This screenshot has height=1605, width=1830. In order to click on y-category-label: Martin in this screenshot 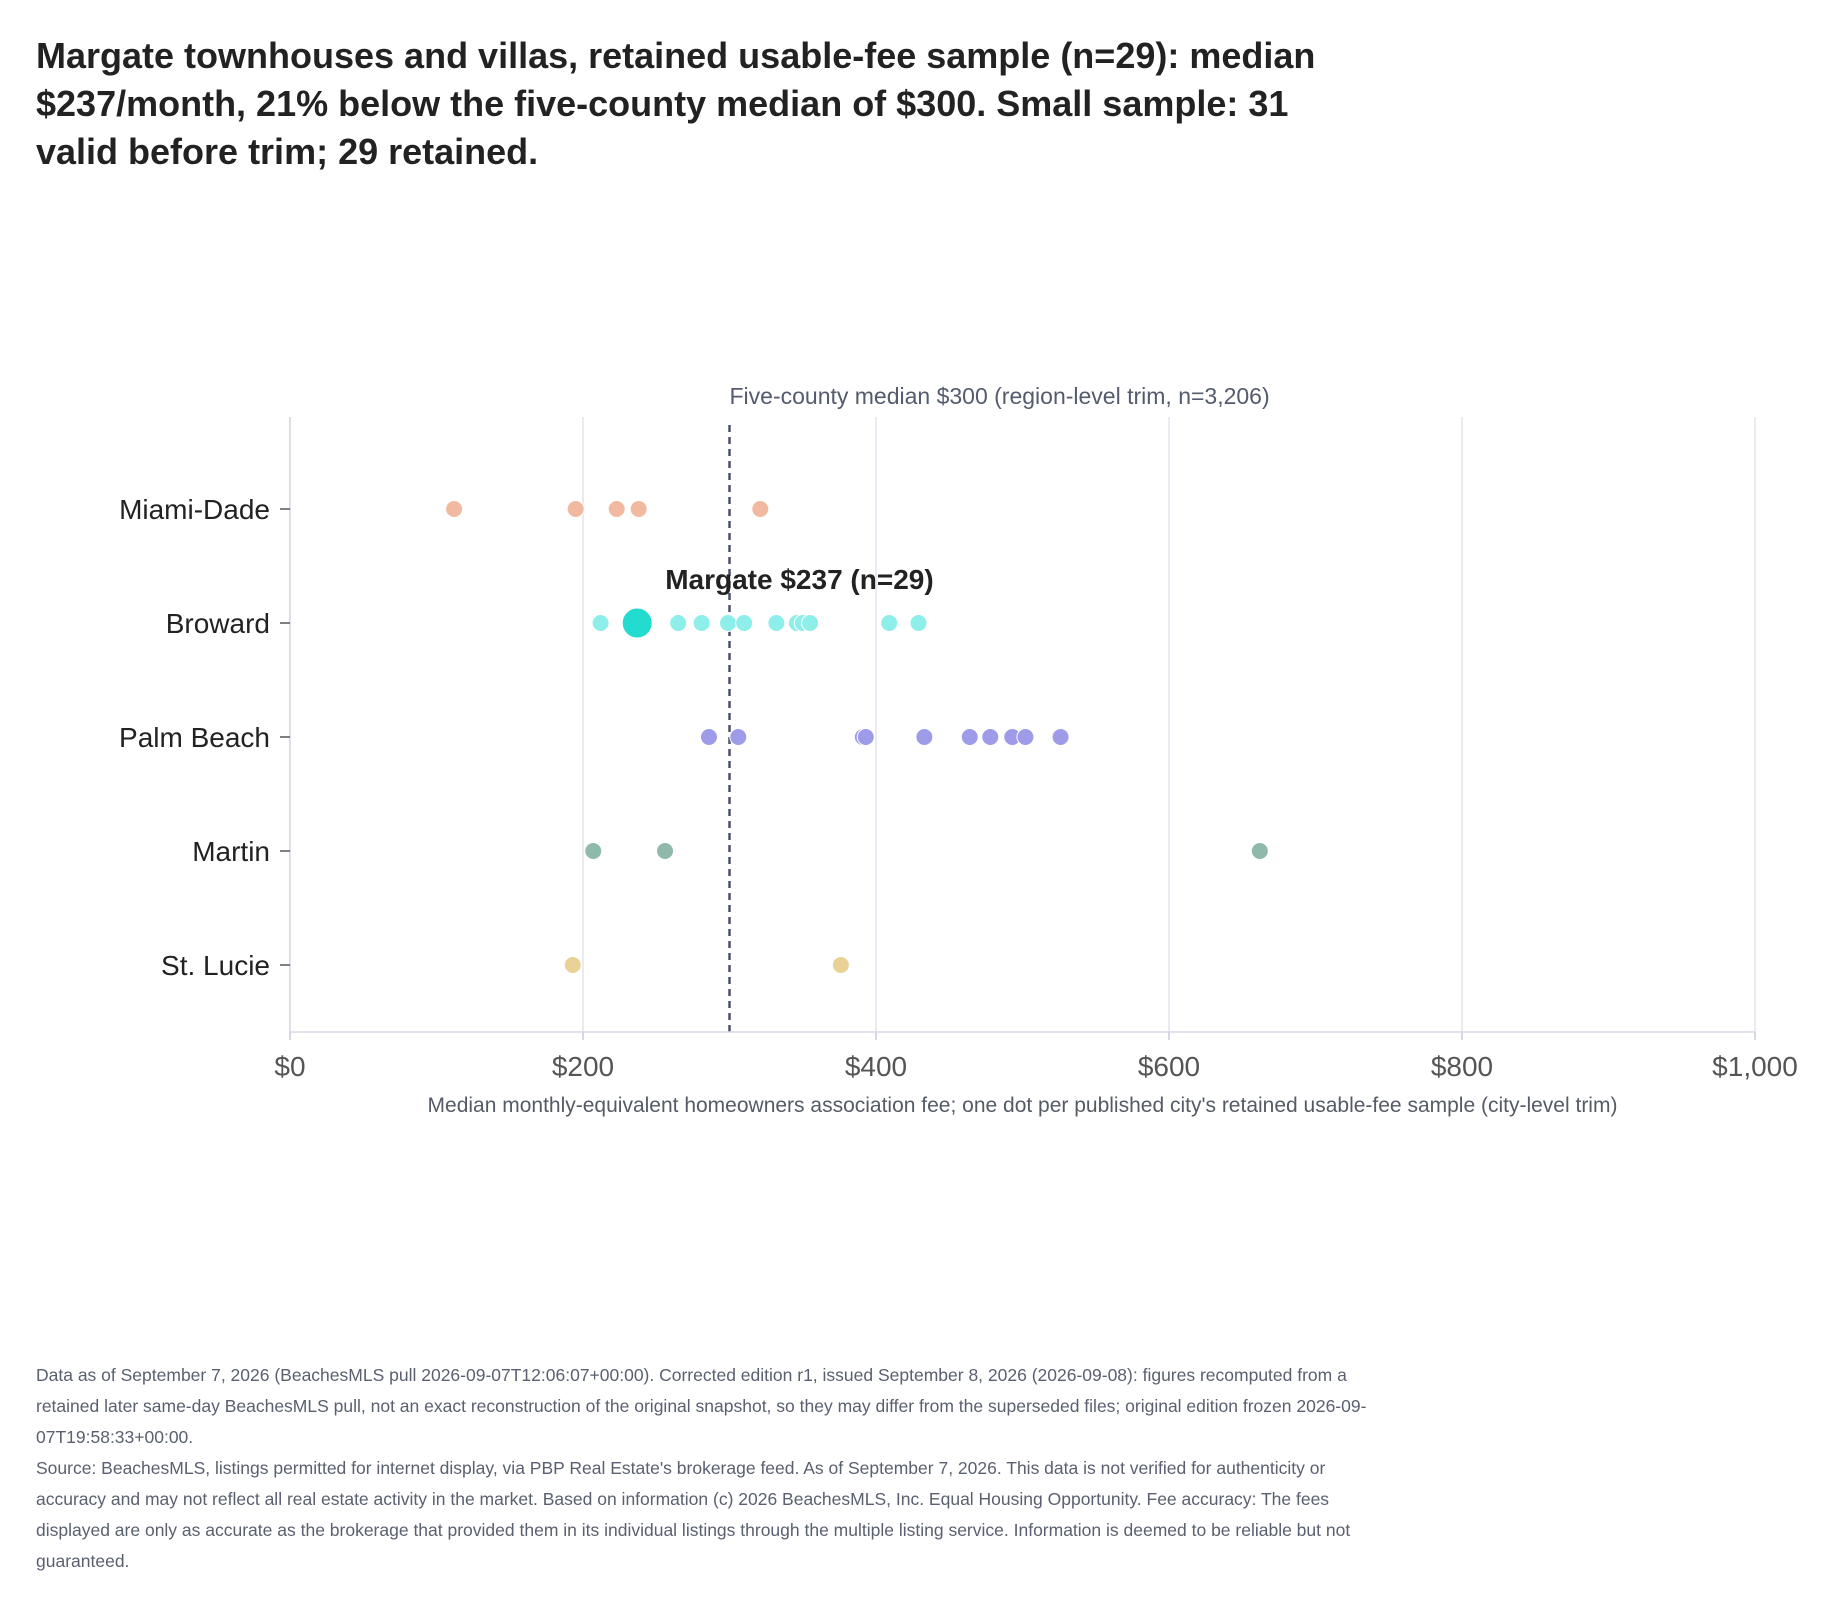, I will do `click(231, 851)`.